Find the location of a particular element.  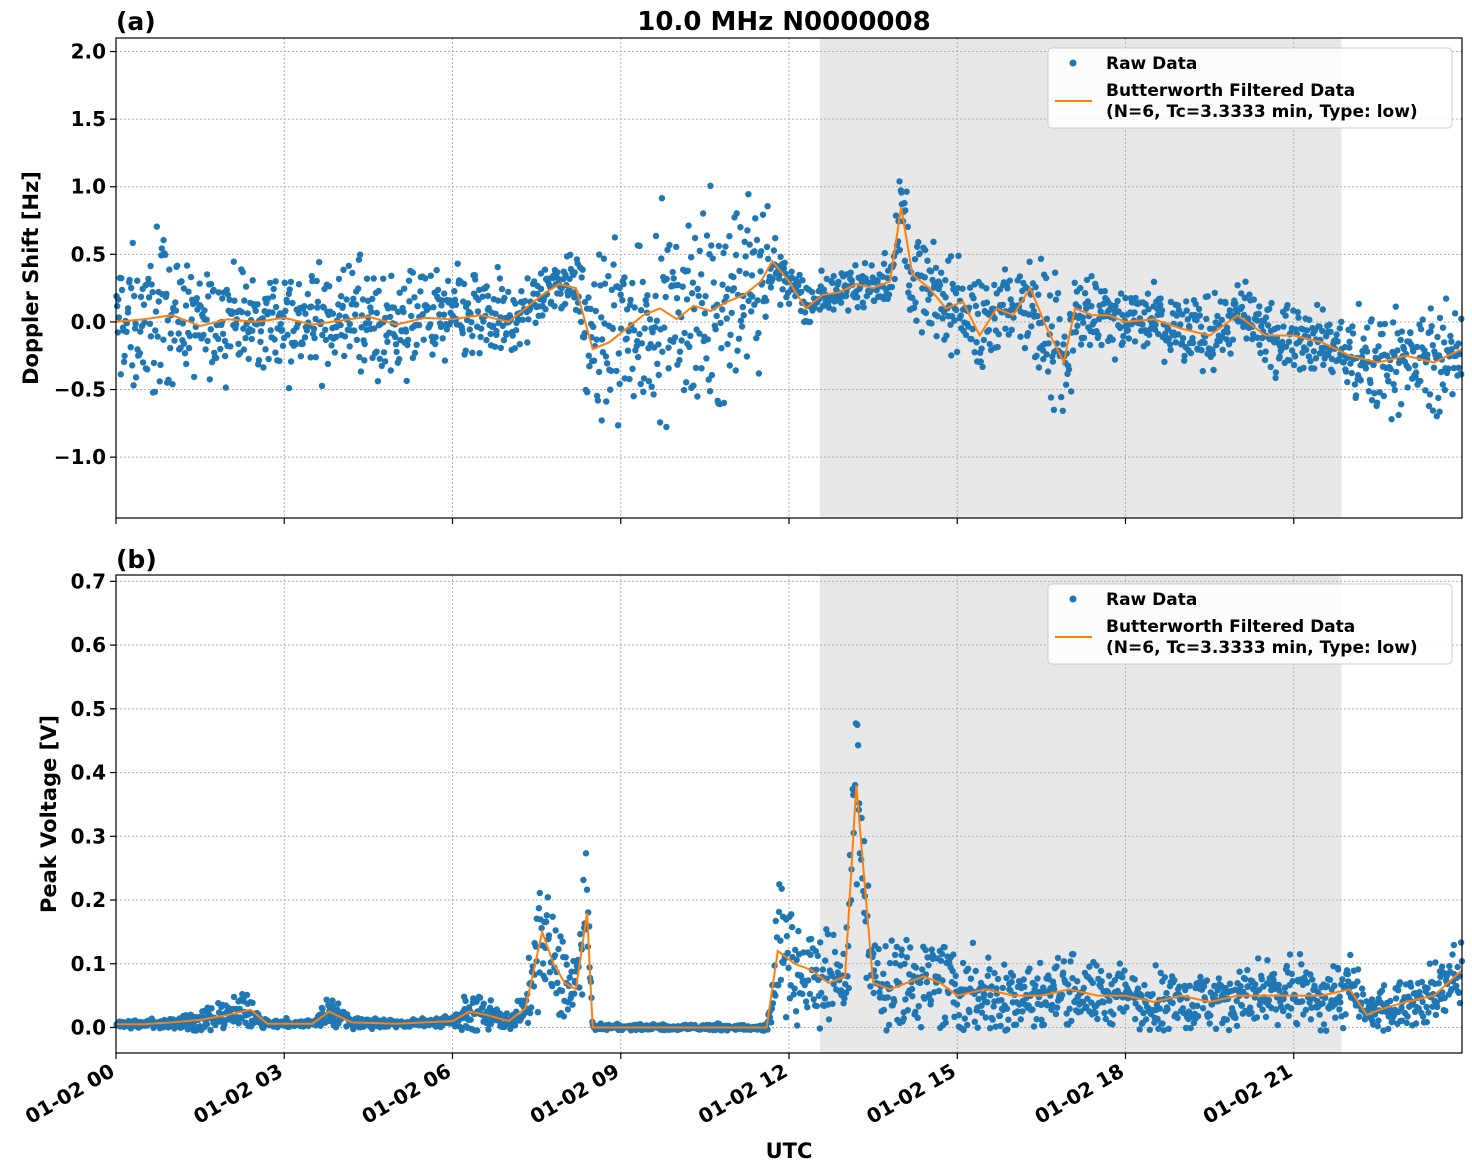

legend-filtered-params: (N=6, Tc=3.3333 min, Type: low) is located at coordinates (1262, 648).